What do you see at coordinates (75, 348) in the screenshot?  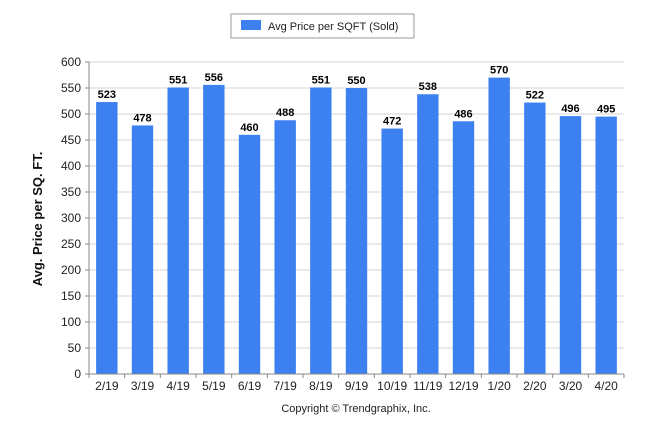 I see `y-tick-label: 50` at bounding box center [75, 348].